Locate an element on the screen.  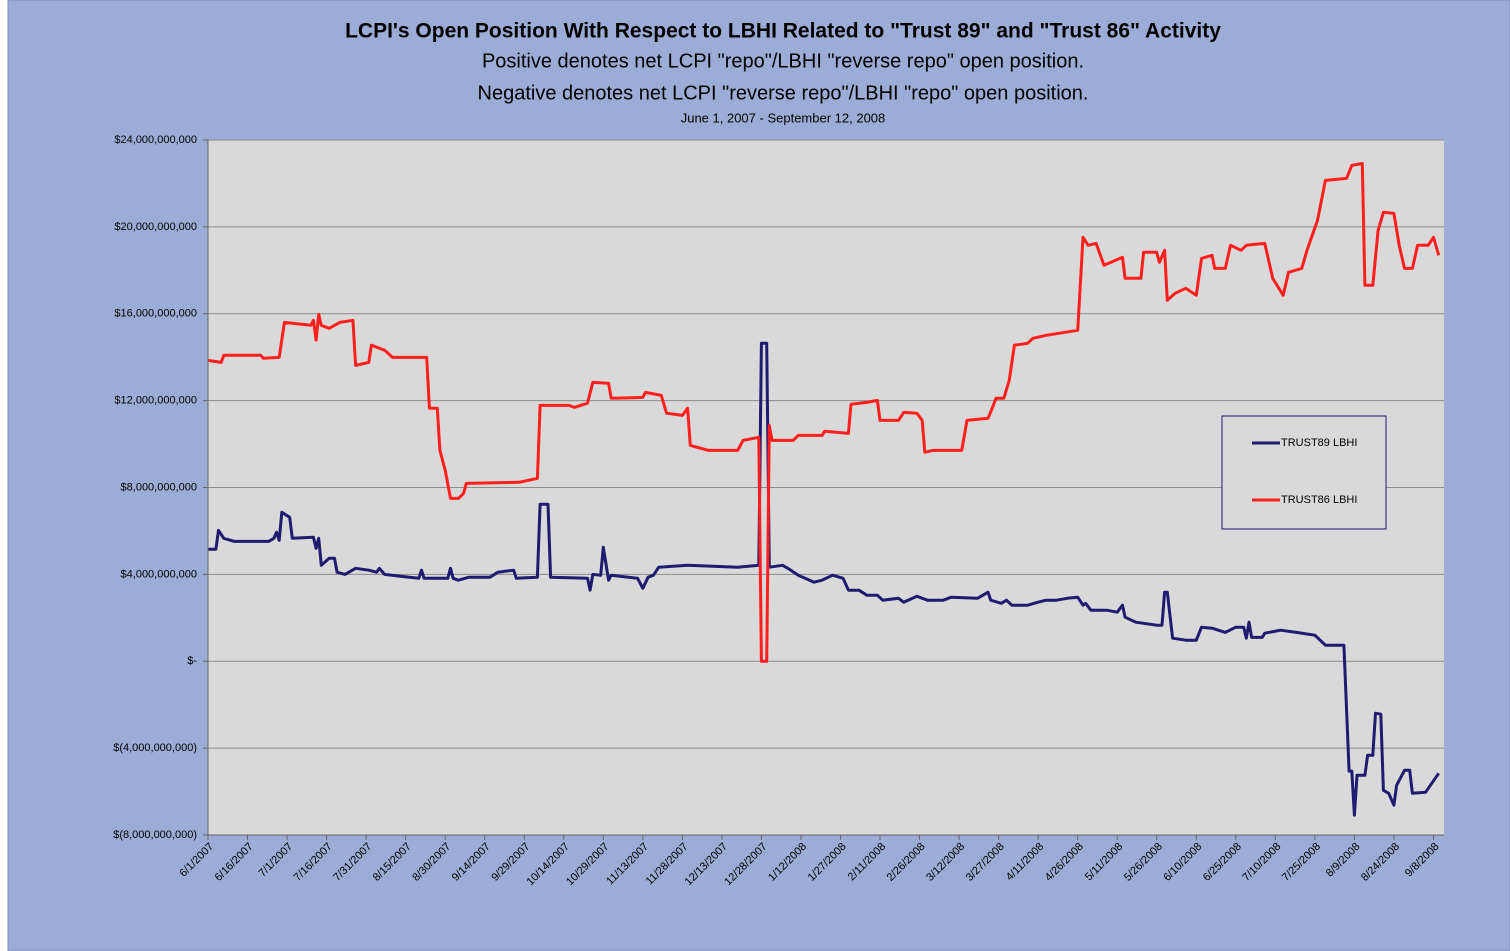
period: June 1, 2007 - September 12, 2008 is located at coordinates (783, 117).